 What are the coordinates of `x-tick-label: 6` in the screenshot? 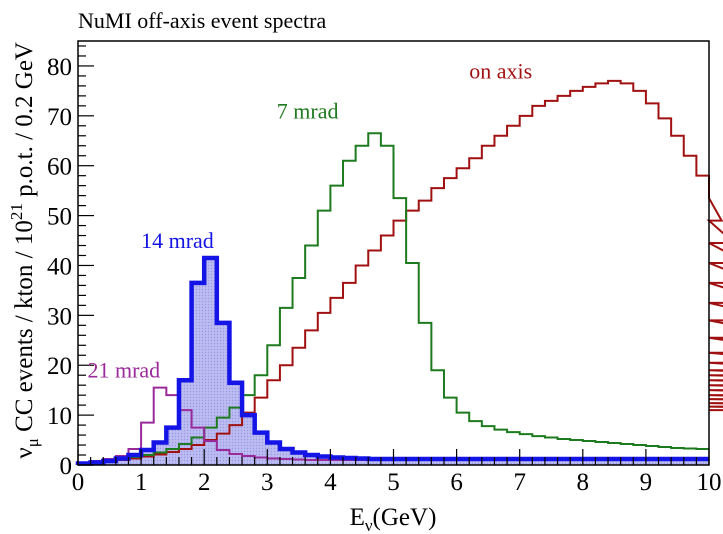 It's located at (456, 482).